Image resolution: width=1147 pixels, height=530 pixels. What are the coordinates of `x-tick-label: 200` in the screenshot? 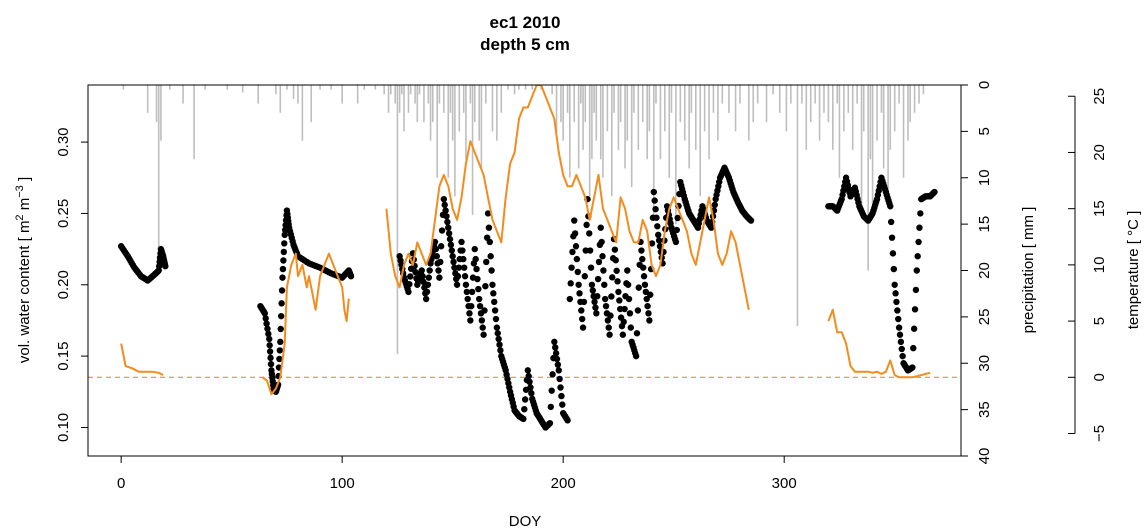 It's located at (563, 483).